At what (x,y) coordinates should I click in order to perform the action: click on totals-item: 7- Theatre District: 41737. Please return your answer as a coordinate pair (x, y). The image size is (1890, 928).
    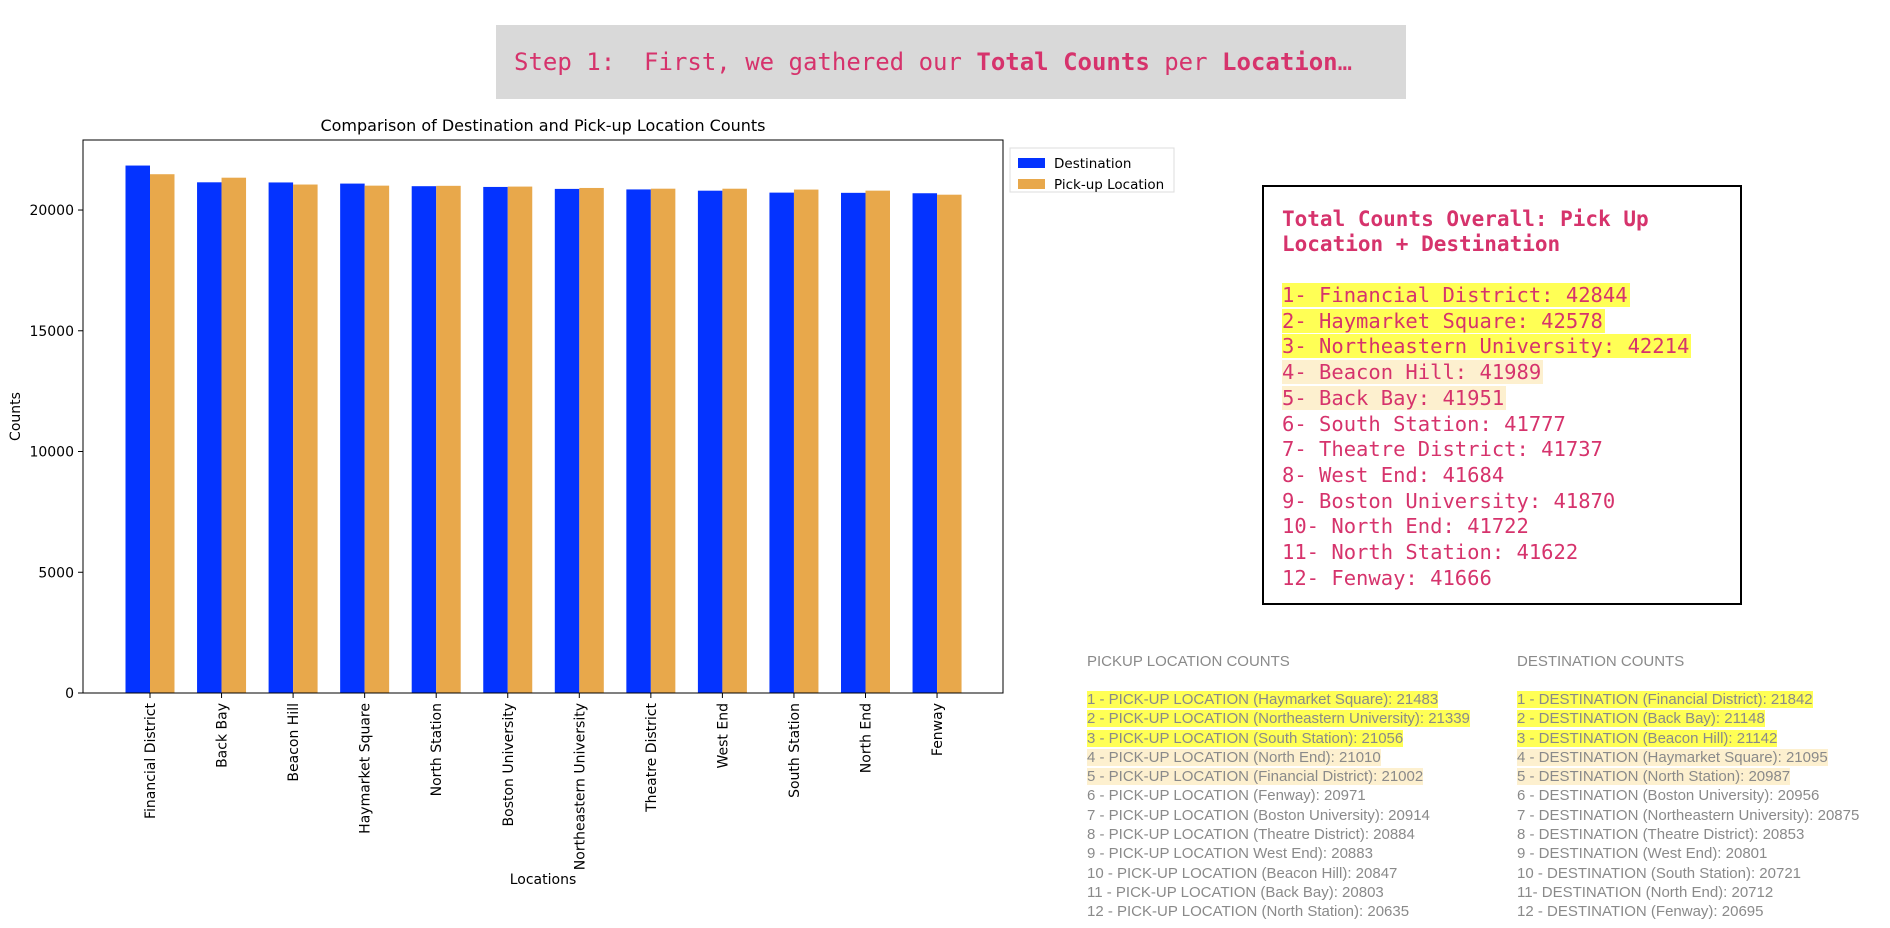
    Looking at the image, I should click on (1502, 450).